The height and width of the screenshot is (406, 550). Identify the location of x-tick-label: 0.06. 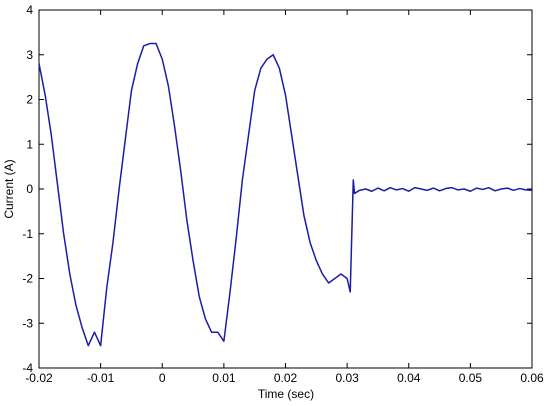
(532, 378).